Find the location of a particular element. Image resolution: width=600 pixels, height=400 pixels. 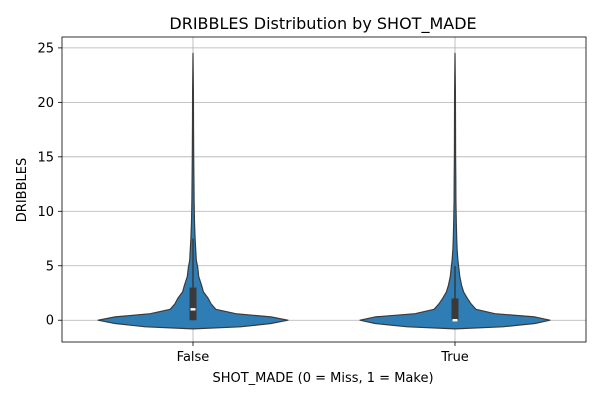

y-tick-label: 10 is located at coordinates (45, 212).